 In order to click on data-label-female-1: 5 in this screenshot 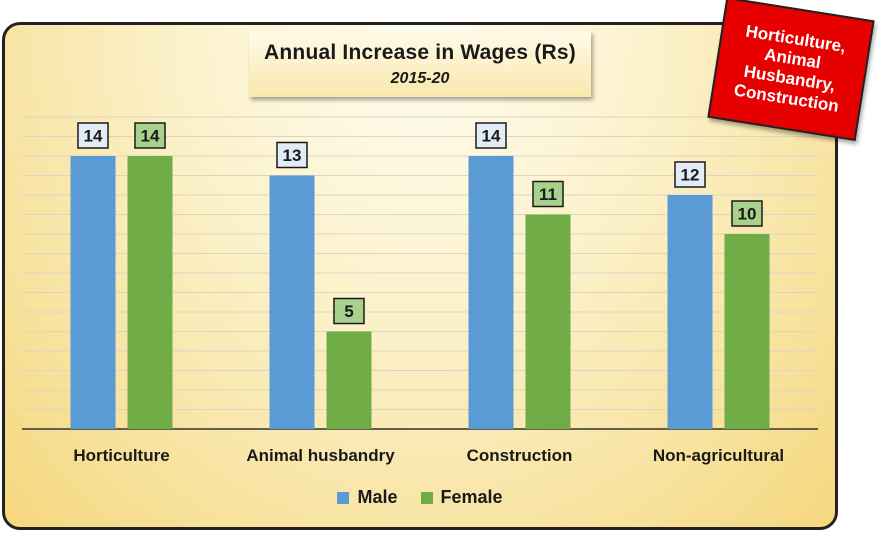, I will do `click(348, 311)`.